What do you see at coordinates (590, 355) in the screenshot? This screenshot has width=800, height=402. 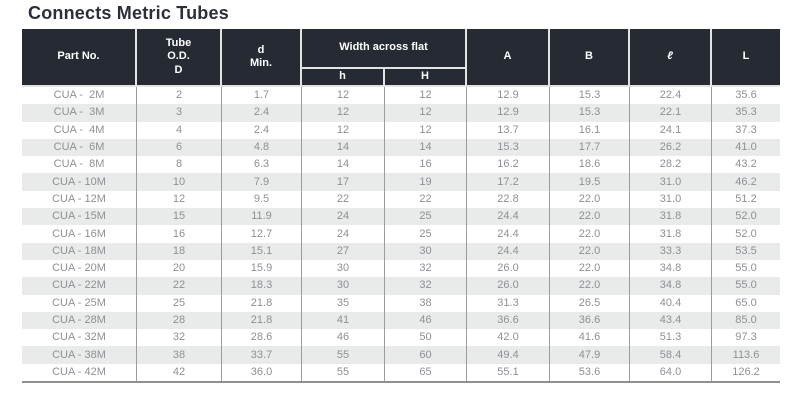 I see `value-cell: 47.9` at bounding box center [590, 355].